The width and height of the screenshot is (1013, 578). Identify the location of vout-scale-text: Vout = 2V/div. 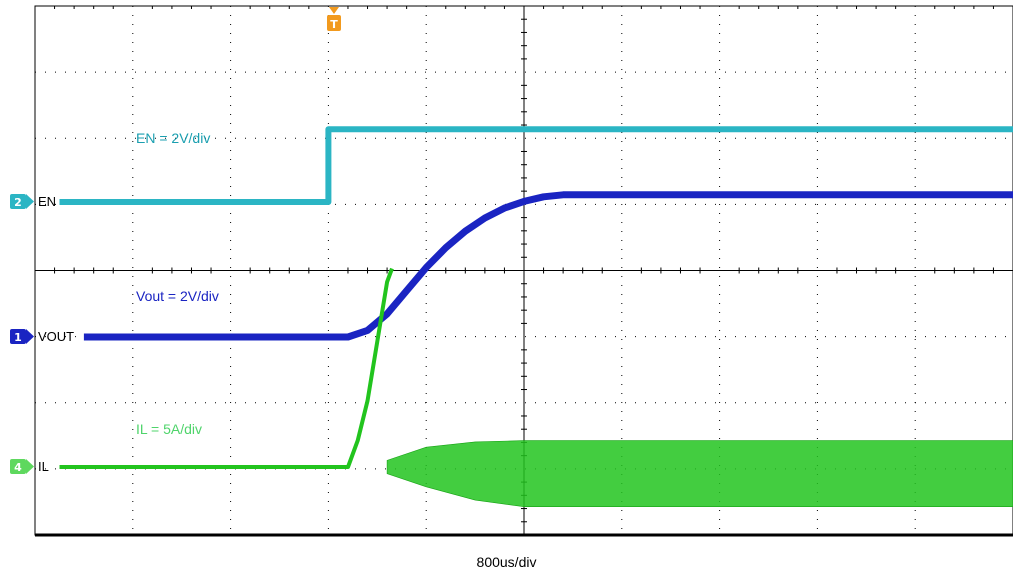
(177, 296).